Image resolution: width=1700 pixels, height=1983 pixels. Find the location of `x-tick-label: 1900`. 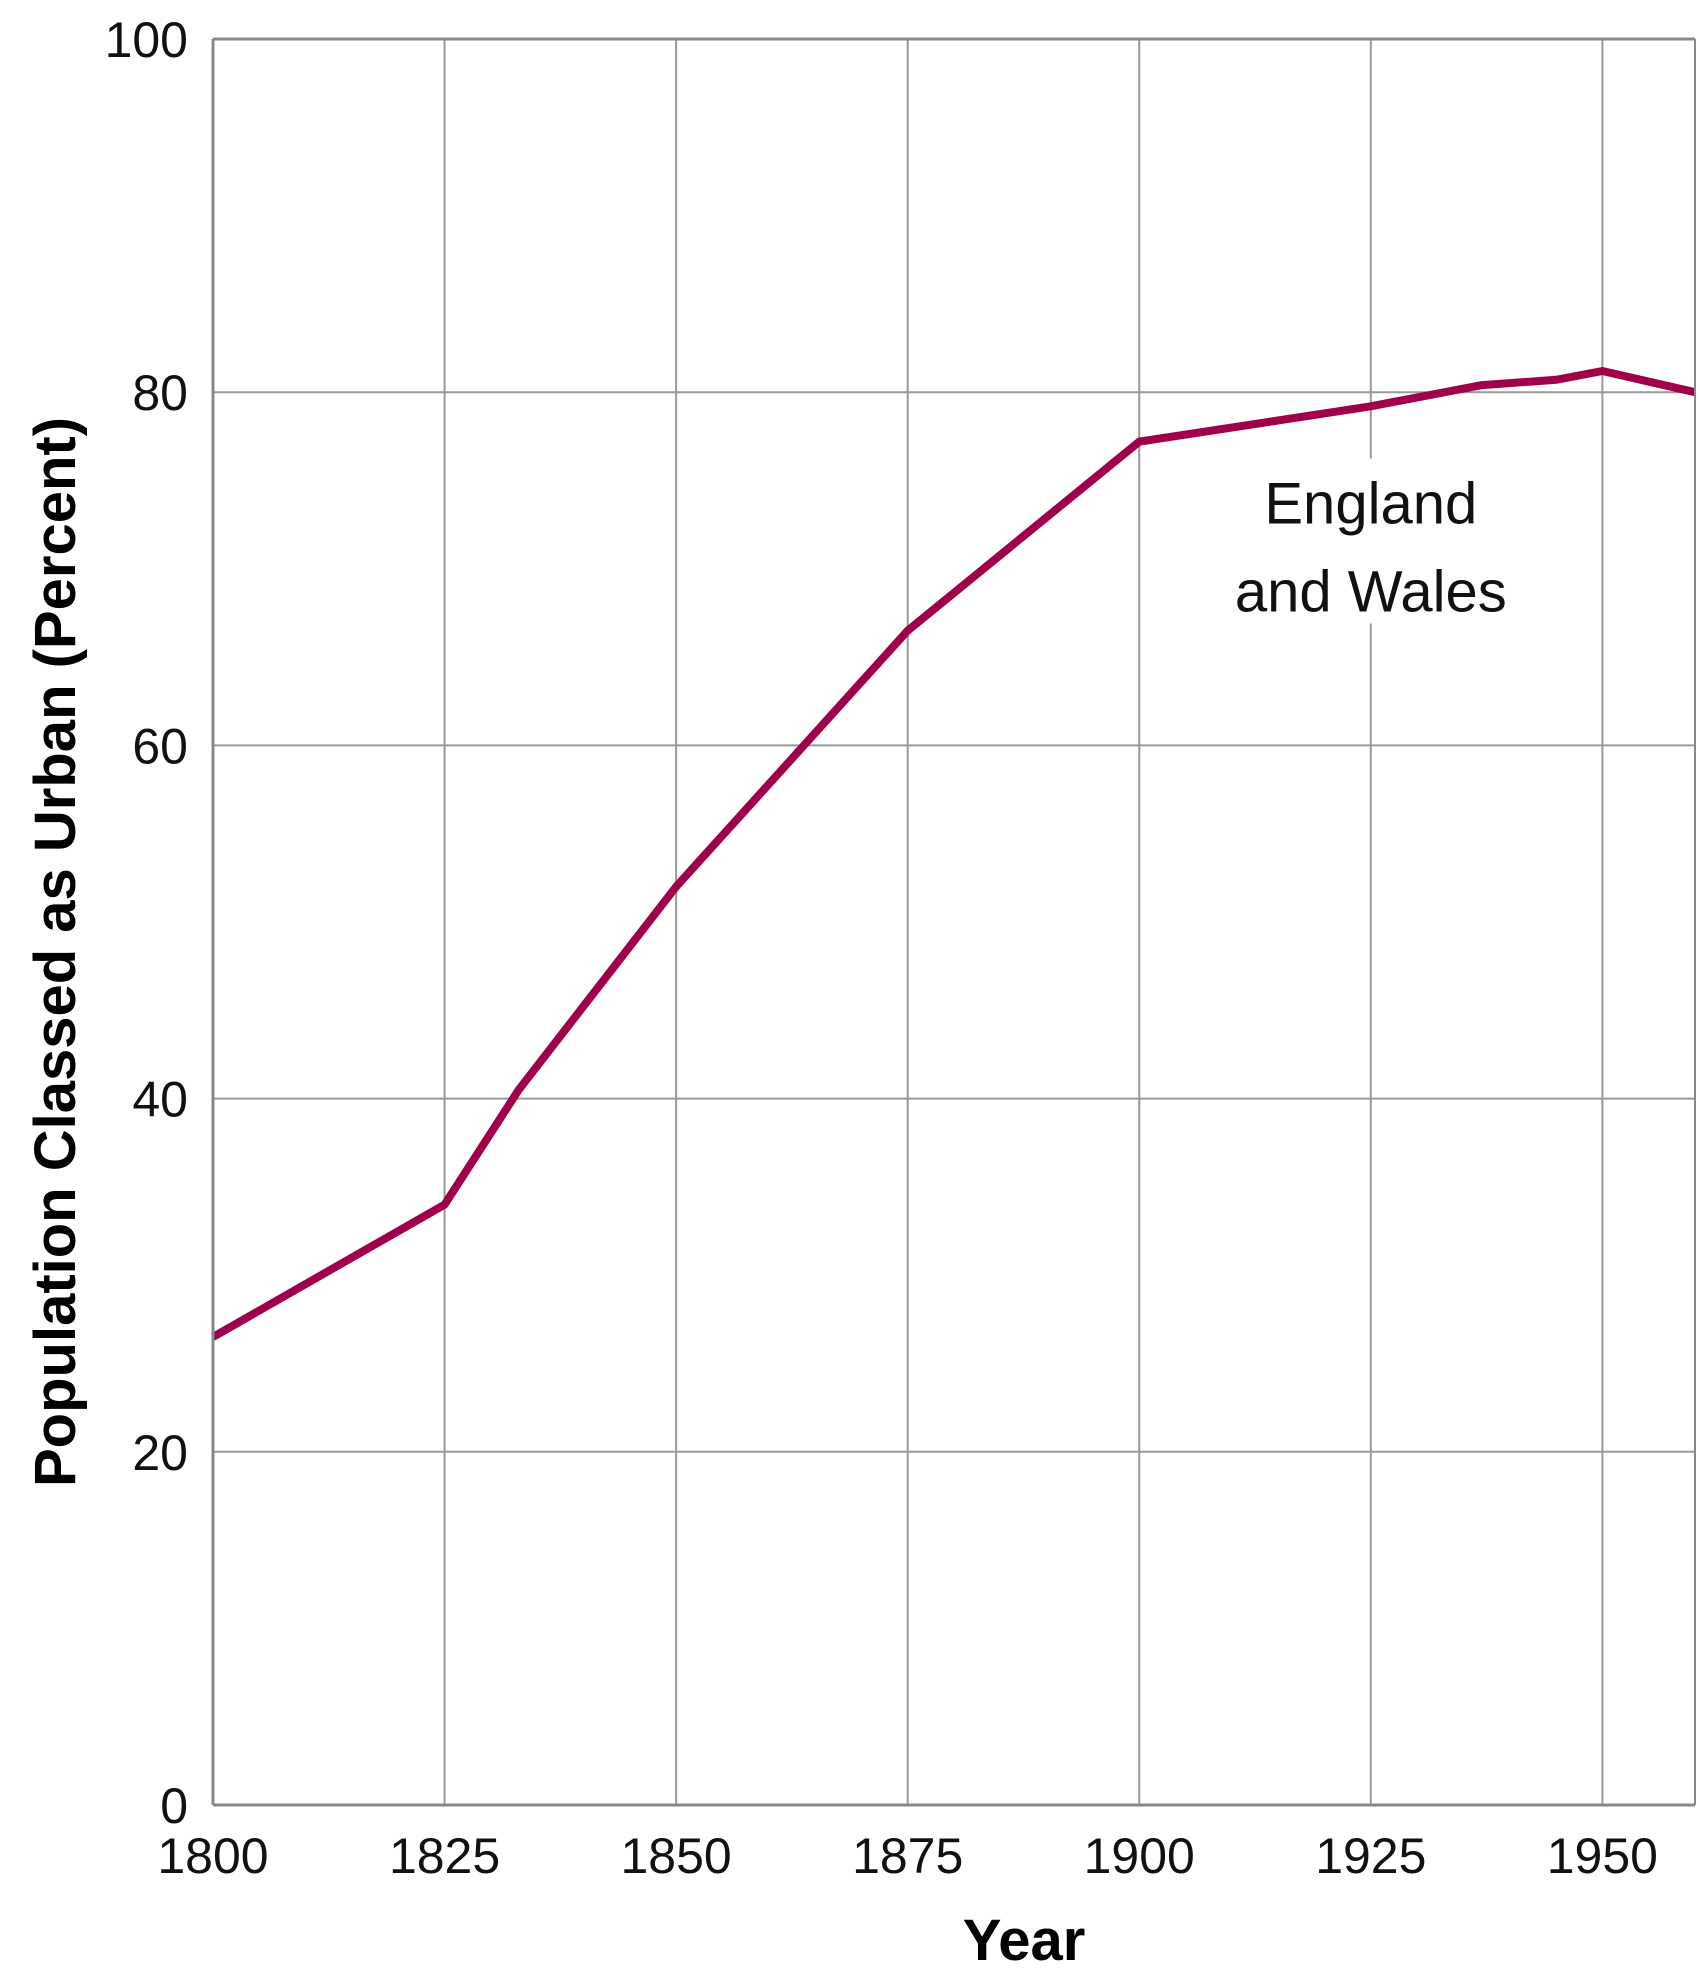

x-tick-label: 1900 is located at coordinates (1139, 1856).